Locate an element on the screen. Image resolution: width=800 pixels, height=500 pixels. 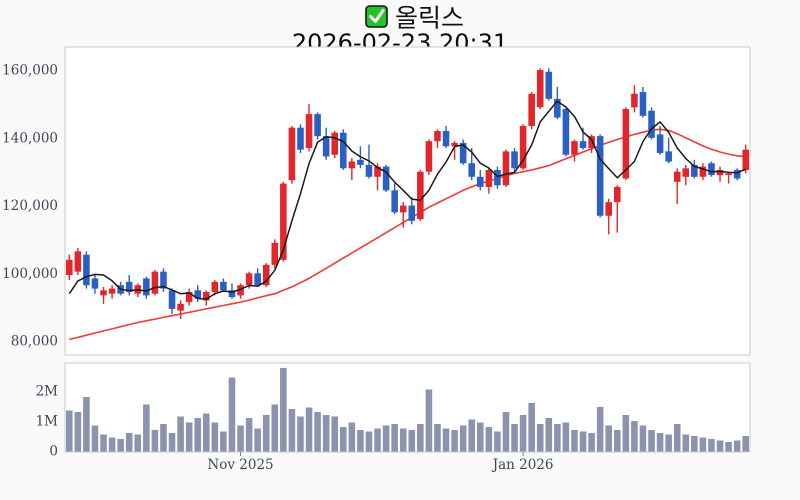
volume-bars is located at coordinates (407, 409).